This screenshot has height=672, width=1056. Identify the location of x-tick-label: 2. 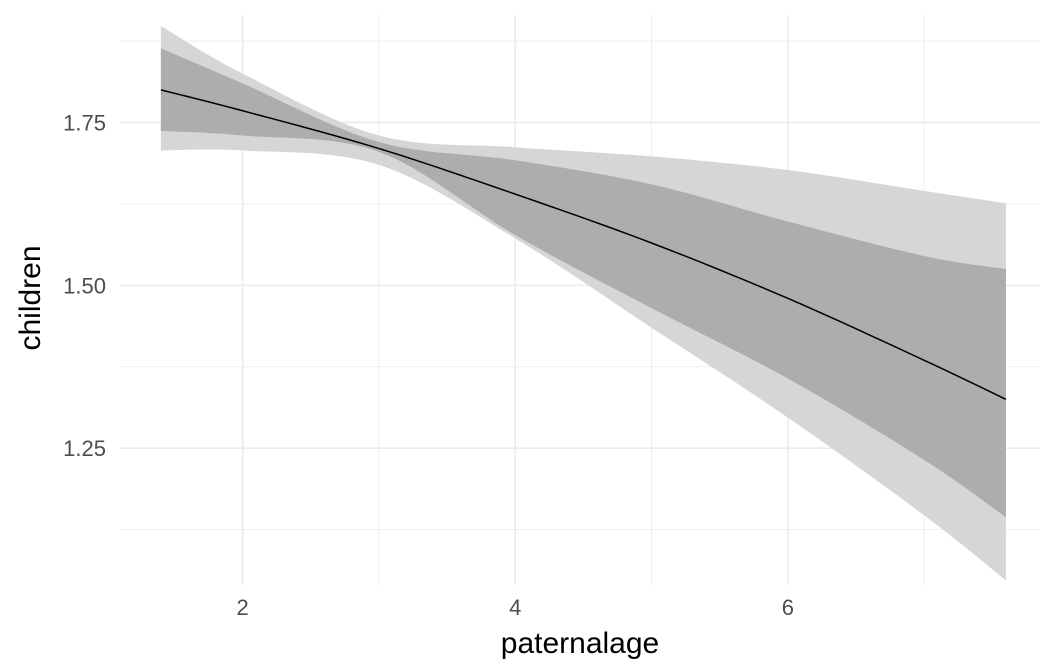
(243, 607).